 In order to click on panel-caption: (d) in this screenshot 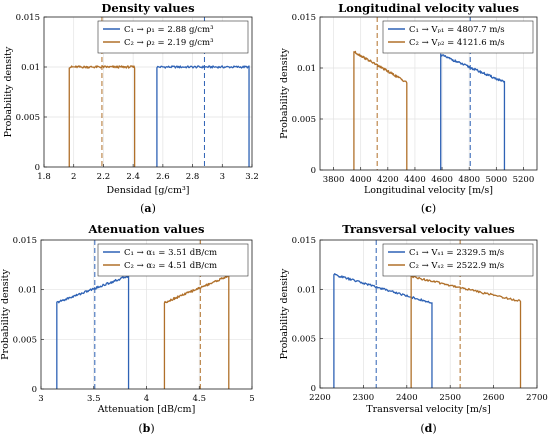, I will do `click(428, 428)`.